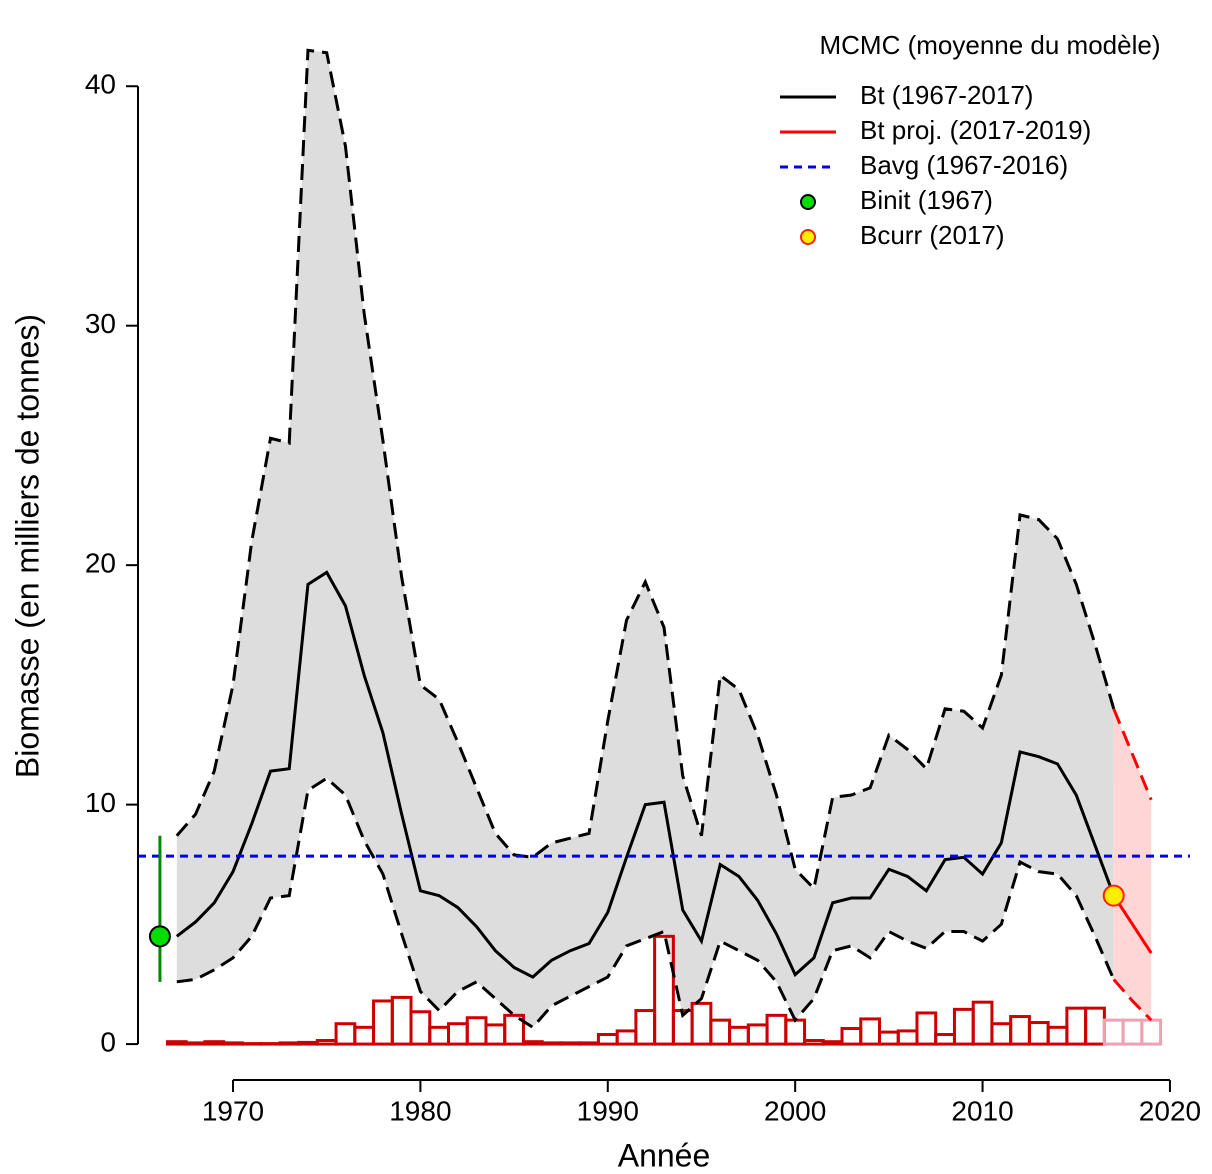  Describe the element at coordinates (1132, 864) in the screenshot. I see `confidence-band` at that location.